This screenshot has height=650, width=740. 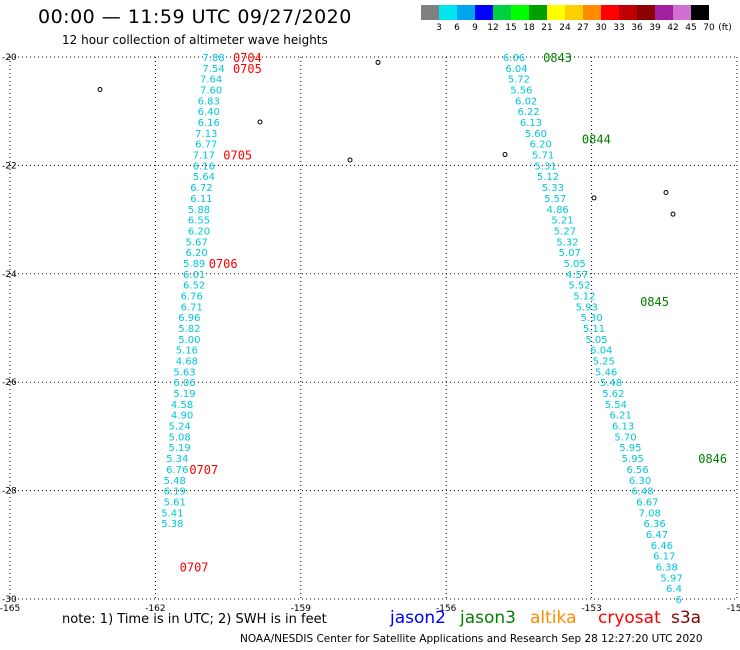 What do you see at coordinates (594, 329) in the screenshot?
I see `swh-value-label: 5.11` at bounding box center [594, 329].